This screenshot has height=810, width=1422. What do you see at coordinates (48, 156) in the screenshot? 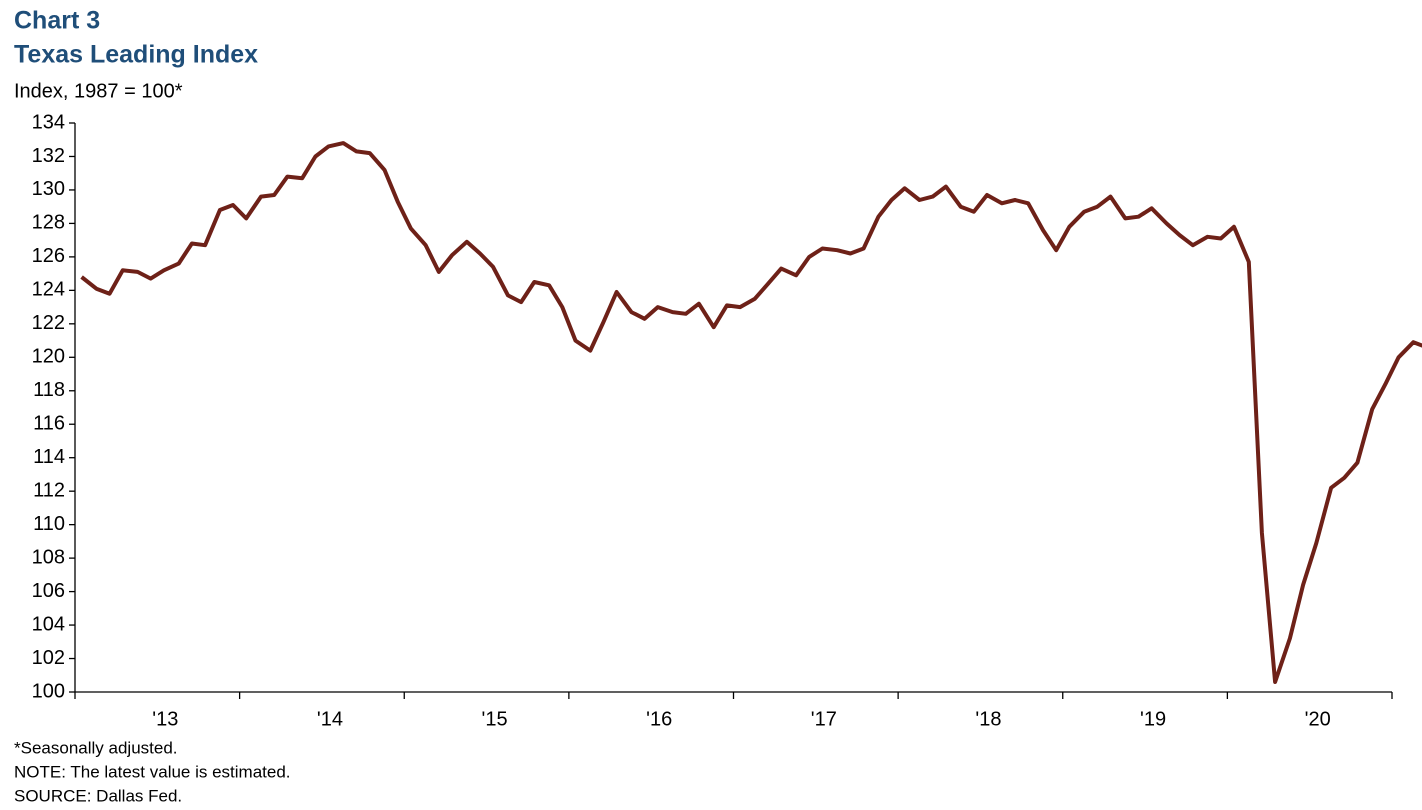
I see `y-tick-label: 132` at bounding box center [48, 156].